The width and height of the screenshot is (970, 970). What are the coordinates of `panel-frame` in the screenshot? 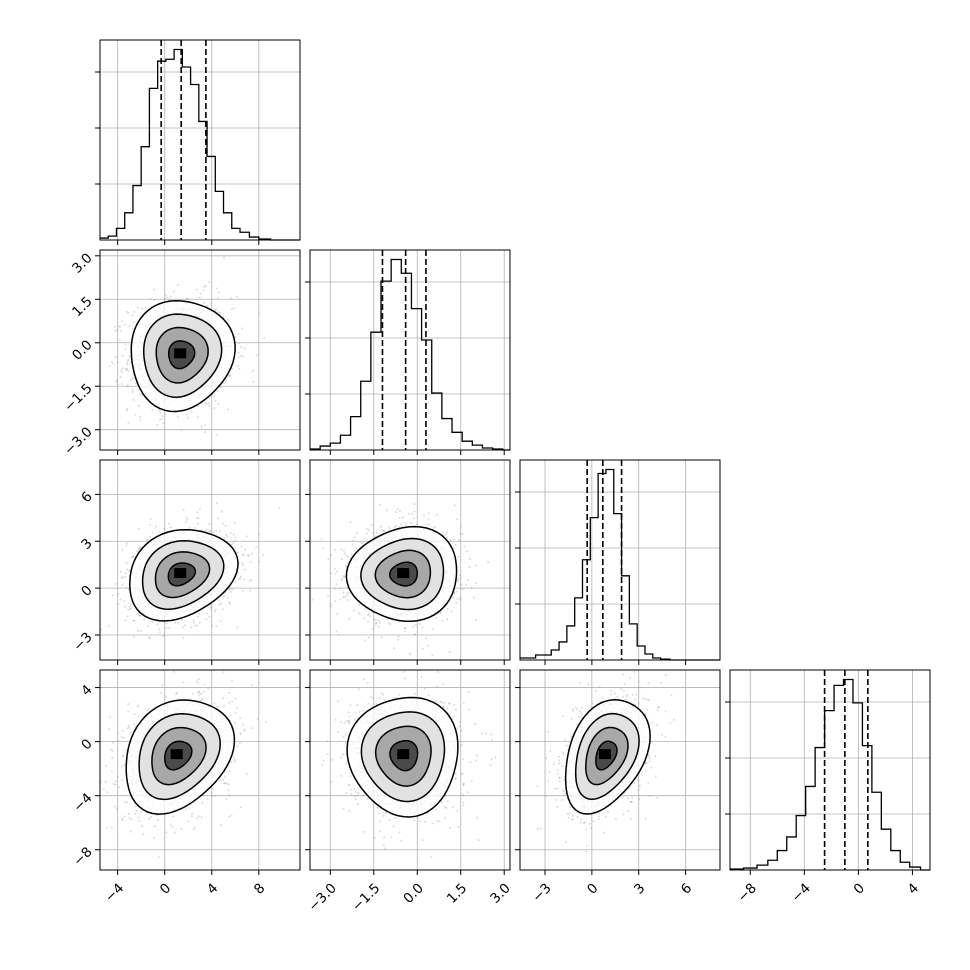 It's located at (830, 770).